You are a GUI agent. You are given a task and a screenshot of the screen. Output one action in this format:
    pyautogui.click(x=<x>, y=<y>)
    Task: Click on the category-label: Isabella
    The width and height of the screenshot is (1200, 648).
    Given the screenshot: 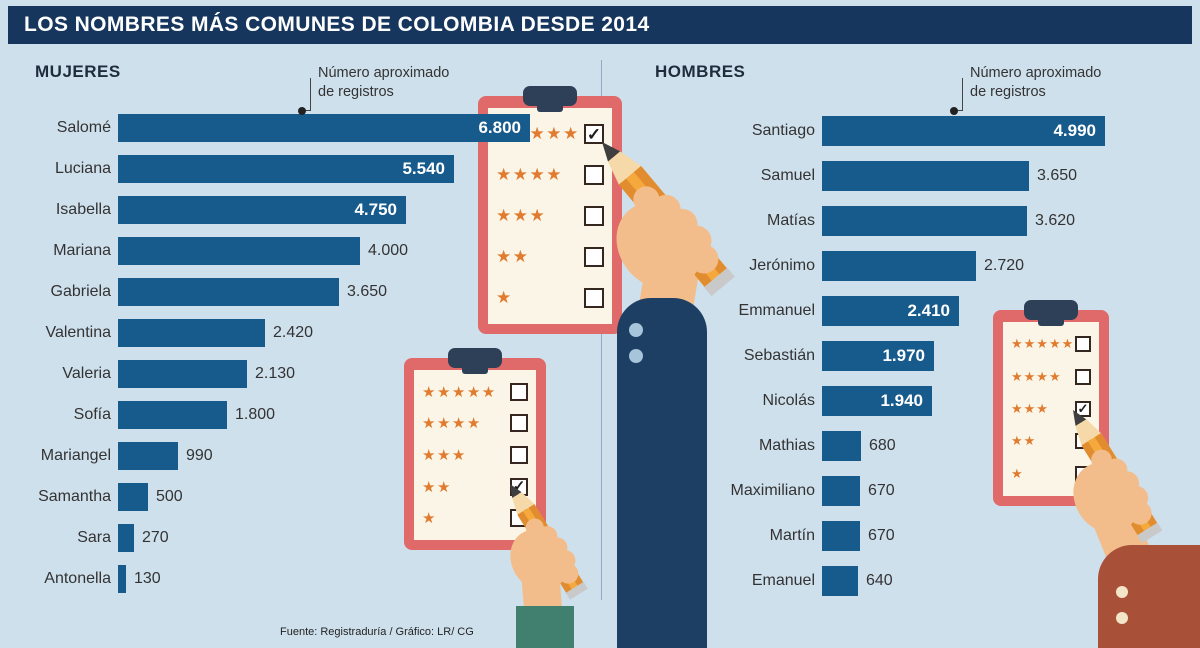 What is the action you would take?
    pyautogui.click(x=83, y=209)
    